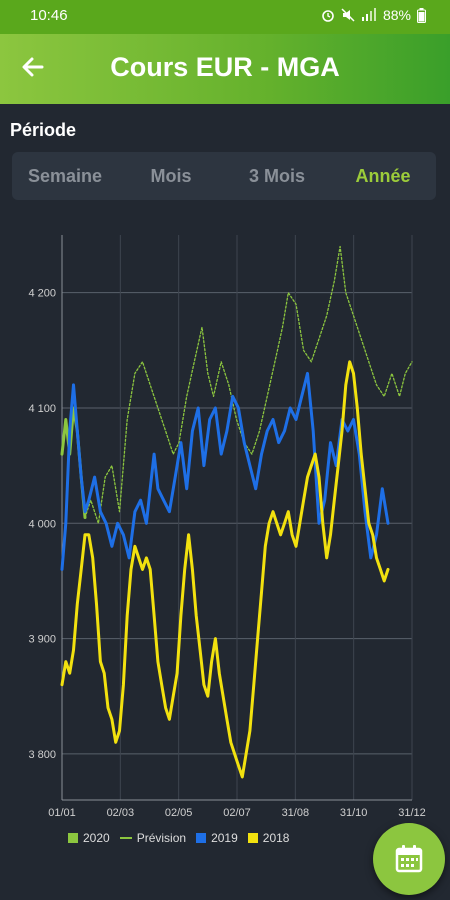 This screenshot has height=900, width=450. I want to click on y-tick-label: 4 200, so click(42, 294).